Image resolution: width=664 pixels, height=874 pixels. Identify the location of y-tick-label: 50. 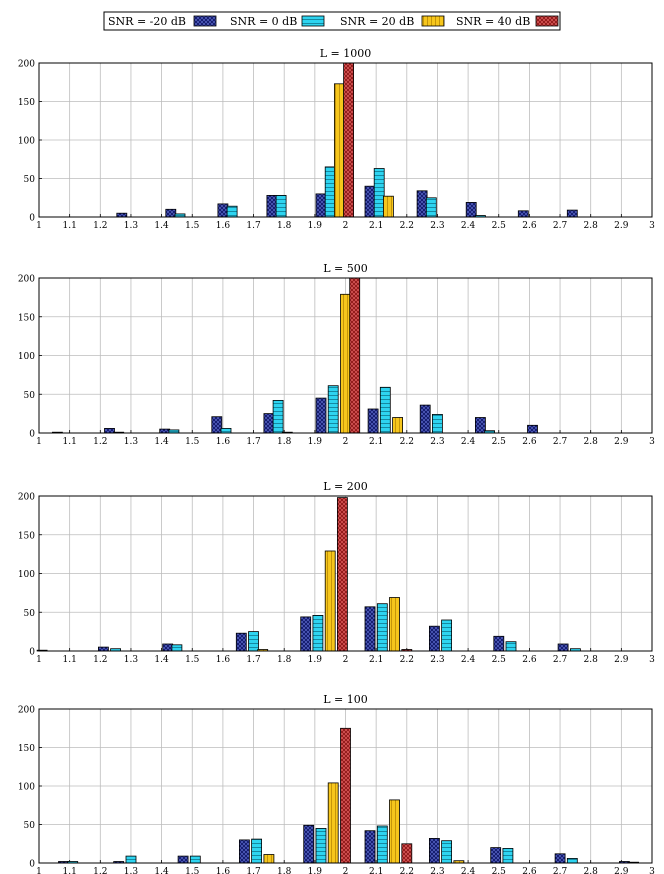
(30, 180).